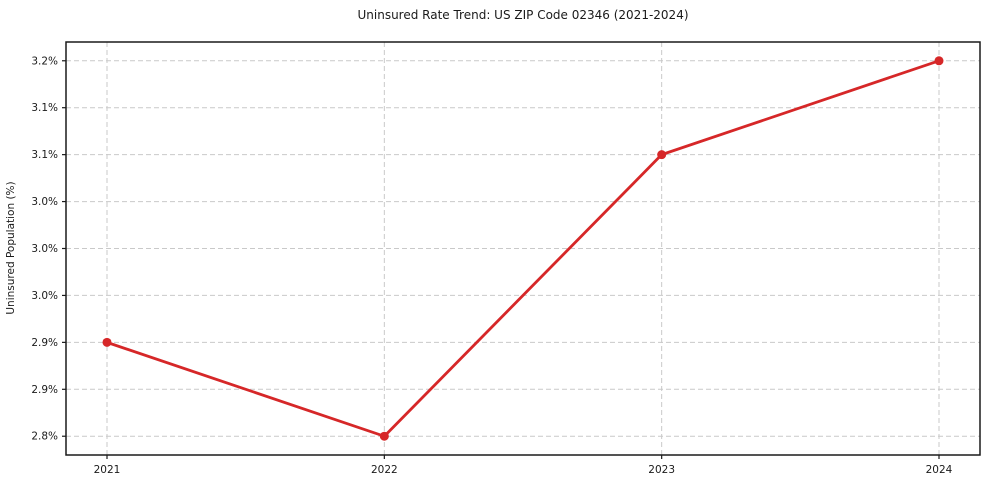  What do you see at coordinates (661, 470) in the screenshot?
I see `x-tick-label: 2023` at bounding box center [661, 470].